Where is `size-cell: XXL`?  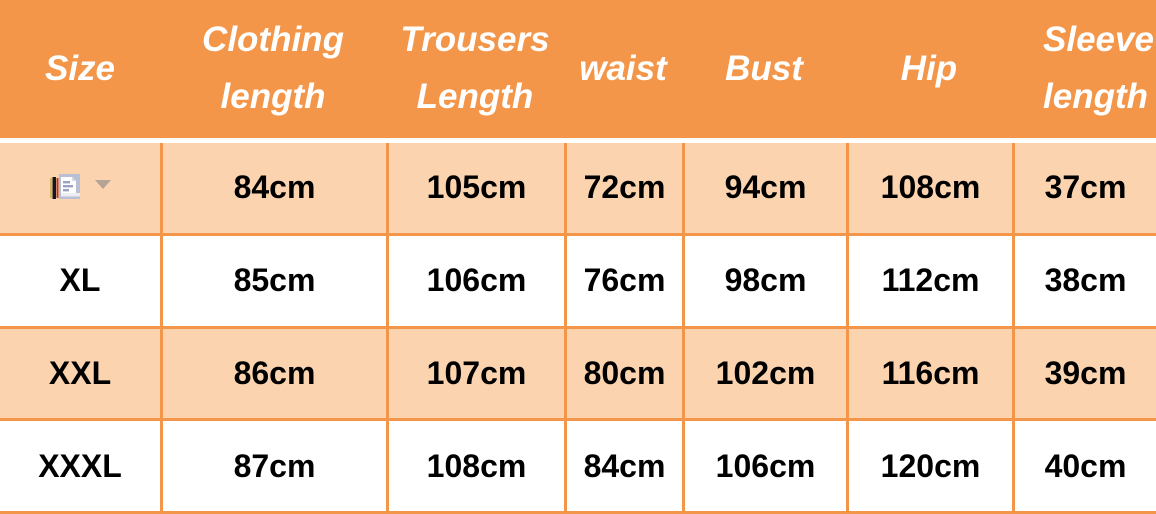
size-cell: XXL is located at coordinates (80, 374).